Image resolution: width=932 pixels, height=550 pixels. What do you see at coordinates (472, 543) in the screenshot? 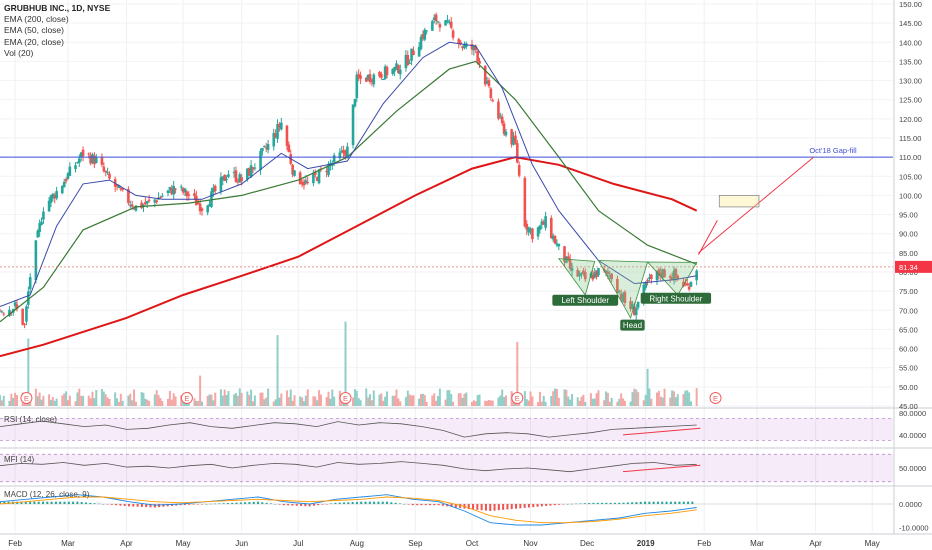
I see `x-tick-label: Oct` at bounding box center [472, 543].